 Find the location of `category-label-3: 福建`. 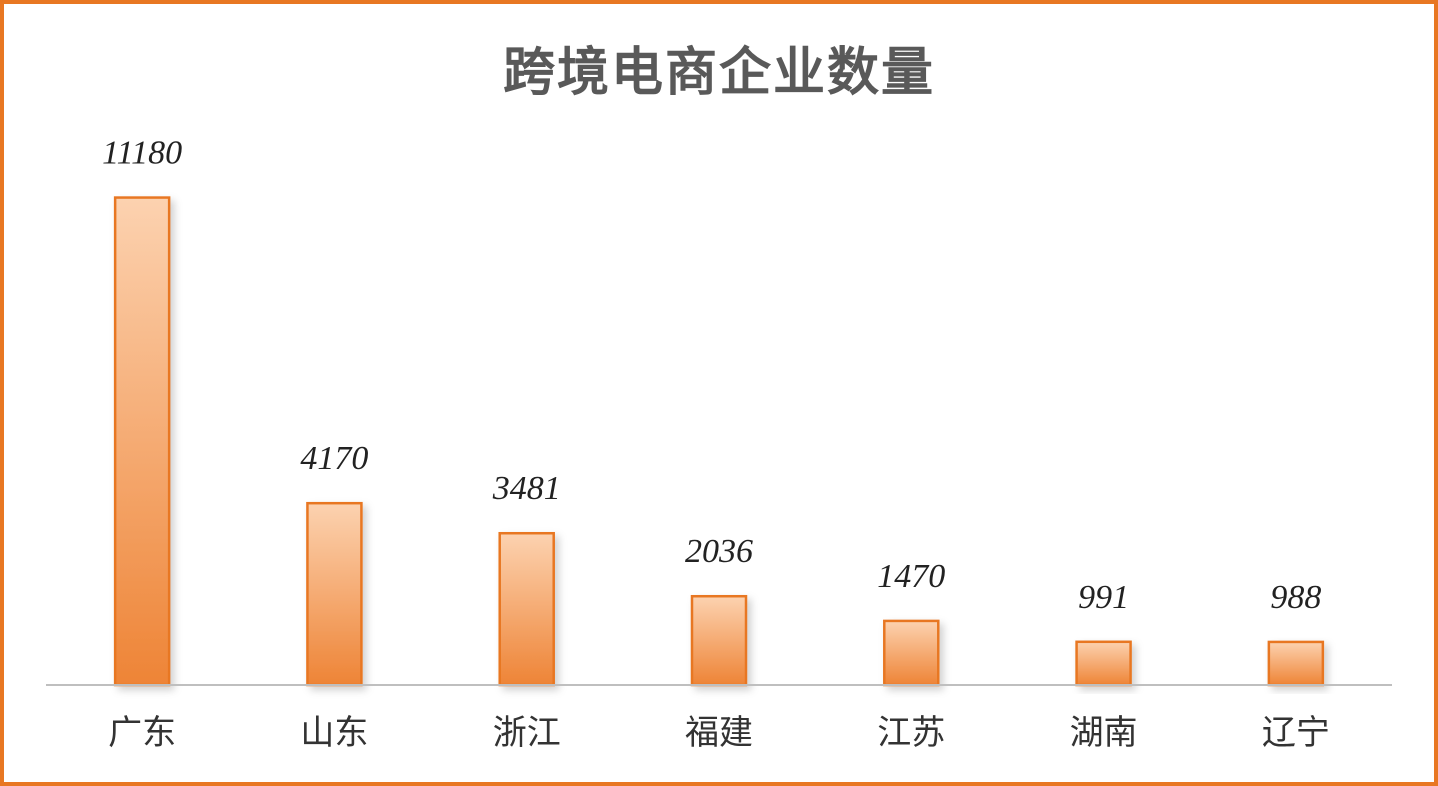

category-label-3: 福建 is located at coordinates (719, 733).